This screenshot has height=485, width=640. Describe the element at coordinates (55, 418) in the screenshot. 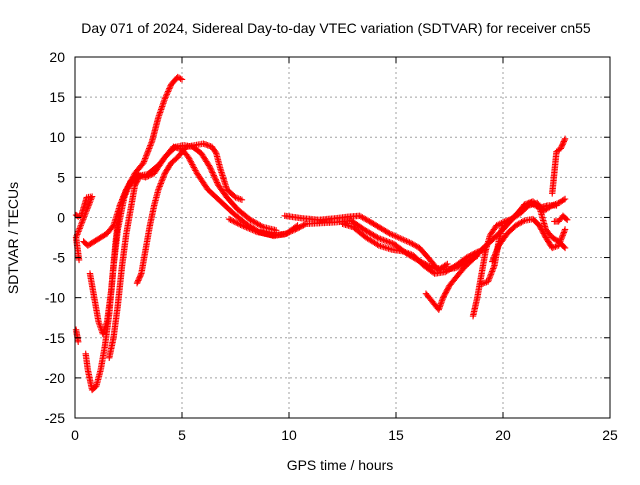

I see `y-tick-label: -25` at that location.